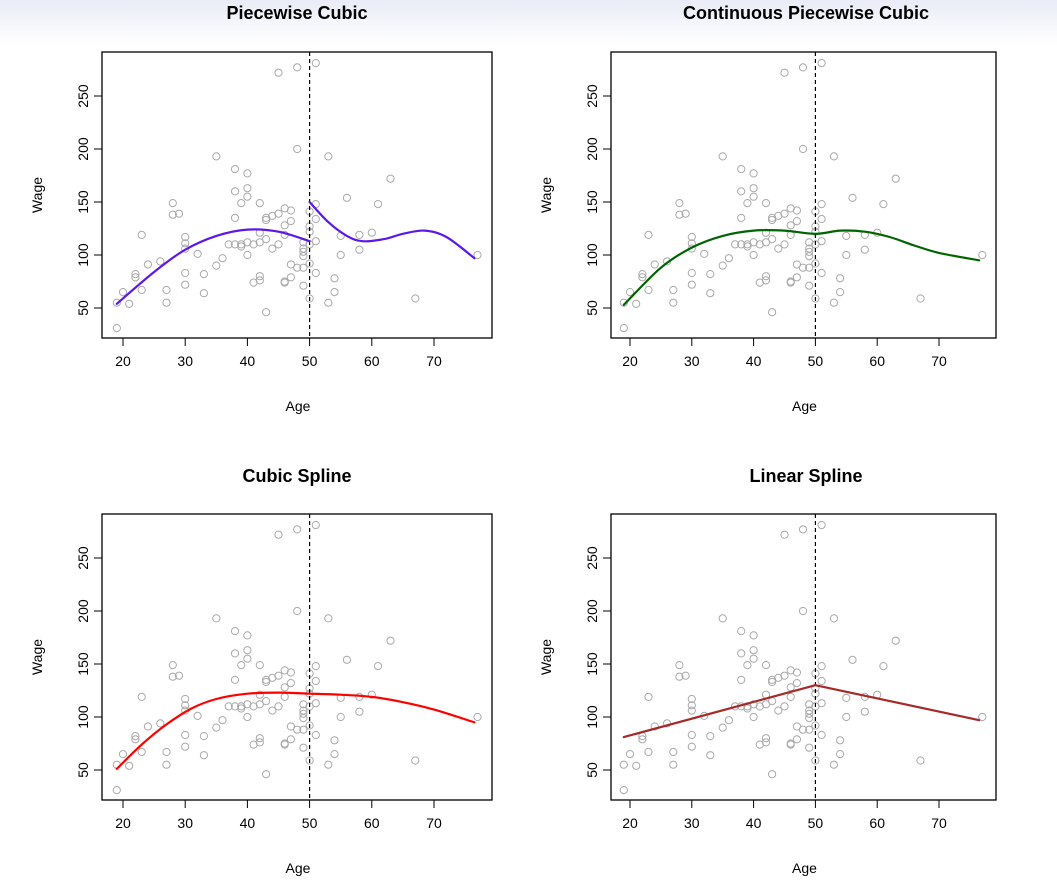 Image resolution: width=1057 pixels, height=880 pixels. Describe the element at coordinates (877, 361) in the screenshot. I see `x-tick-label: 60` at that location.